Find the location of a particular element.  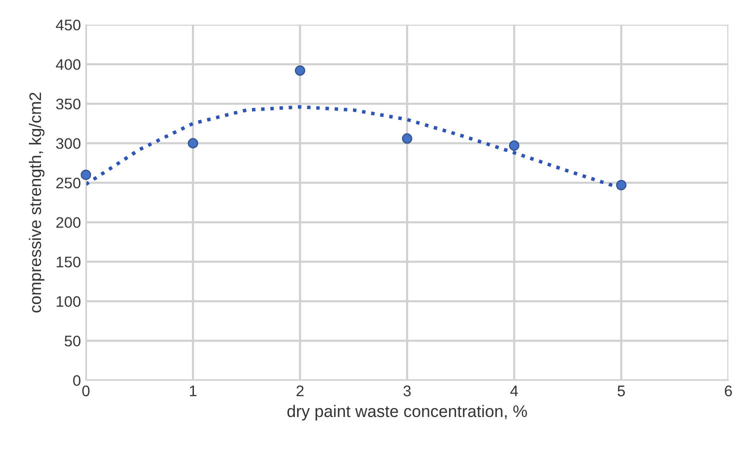

x-tick-label: 0 is located at coordinates (86, 391).